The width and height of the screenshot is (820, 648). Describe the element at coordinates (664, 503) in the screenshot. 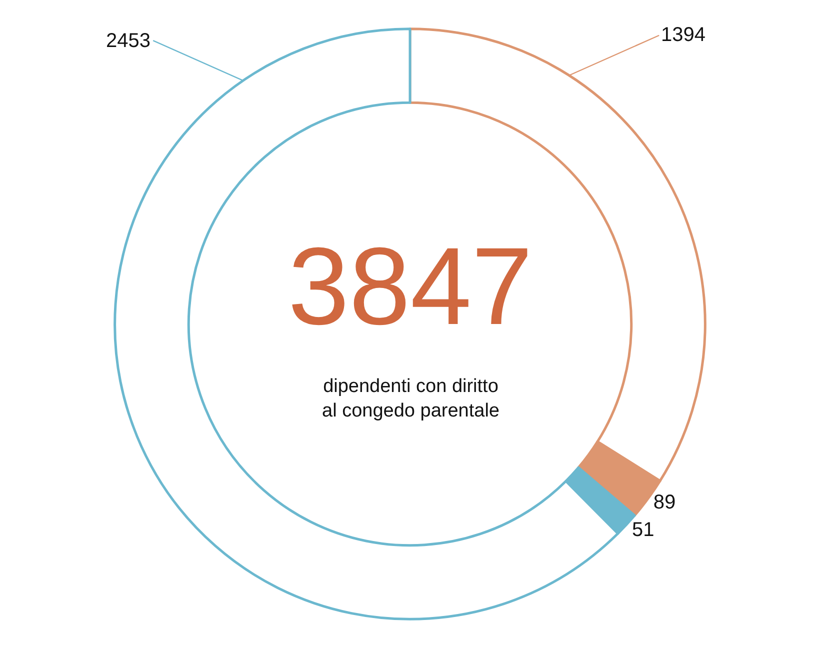

I see `data-label: 89` at that location.